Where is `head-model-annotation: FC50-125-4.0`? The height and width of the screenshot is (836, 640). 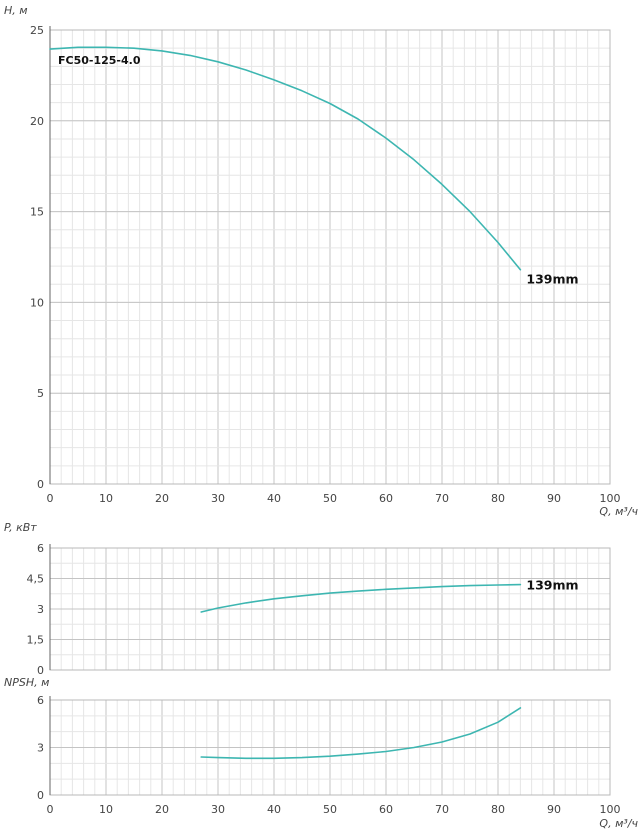
head-model-annotation: FC50-125-4.0 is located at coordinates (99, 60).